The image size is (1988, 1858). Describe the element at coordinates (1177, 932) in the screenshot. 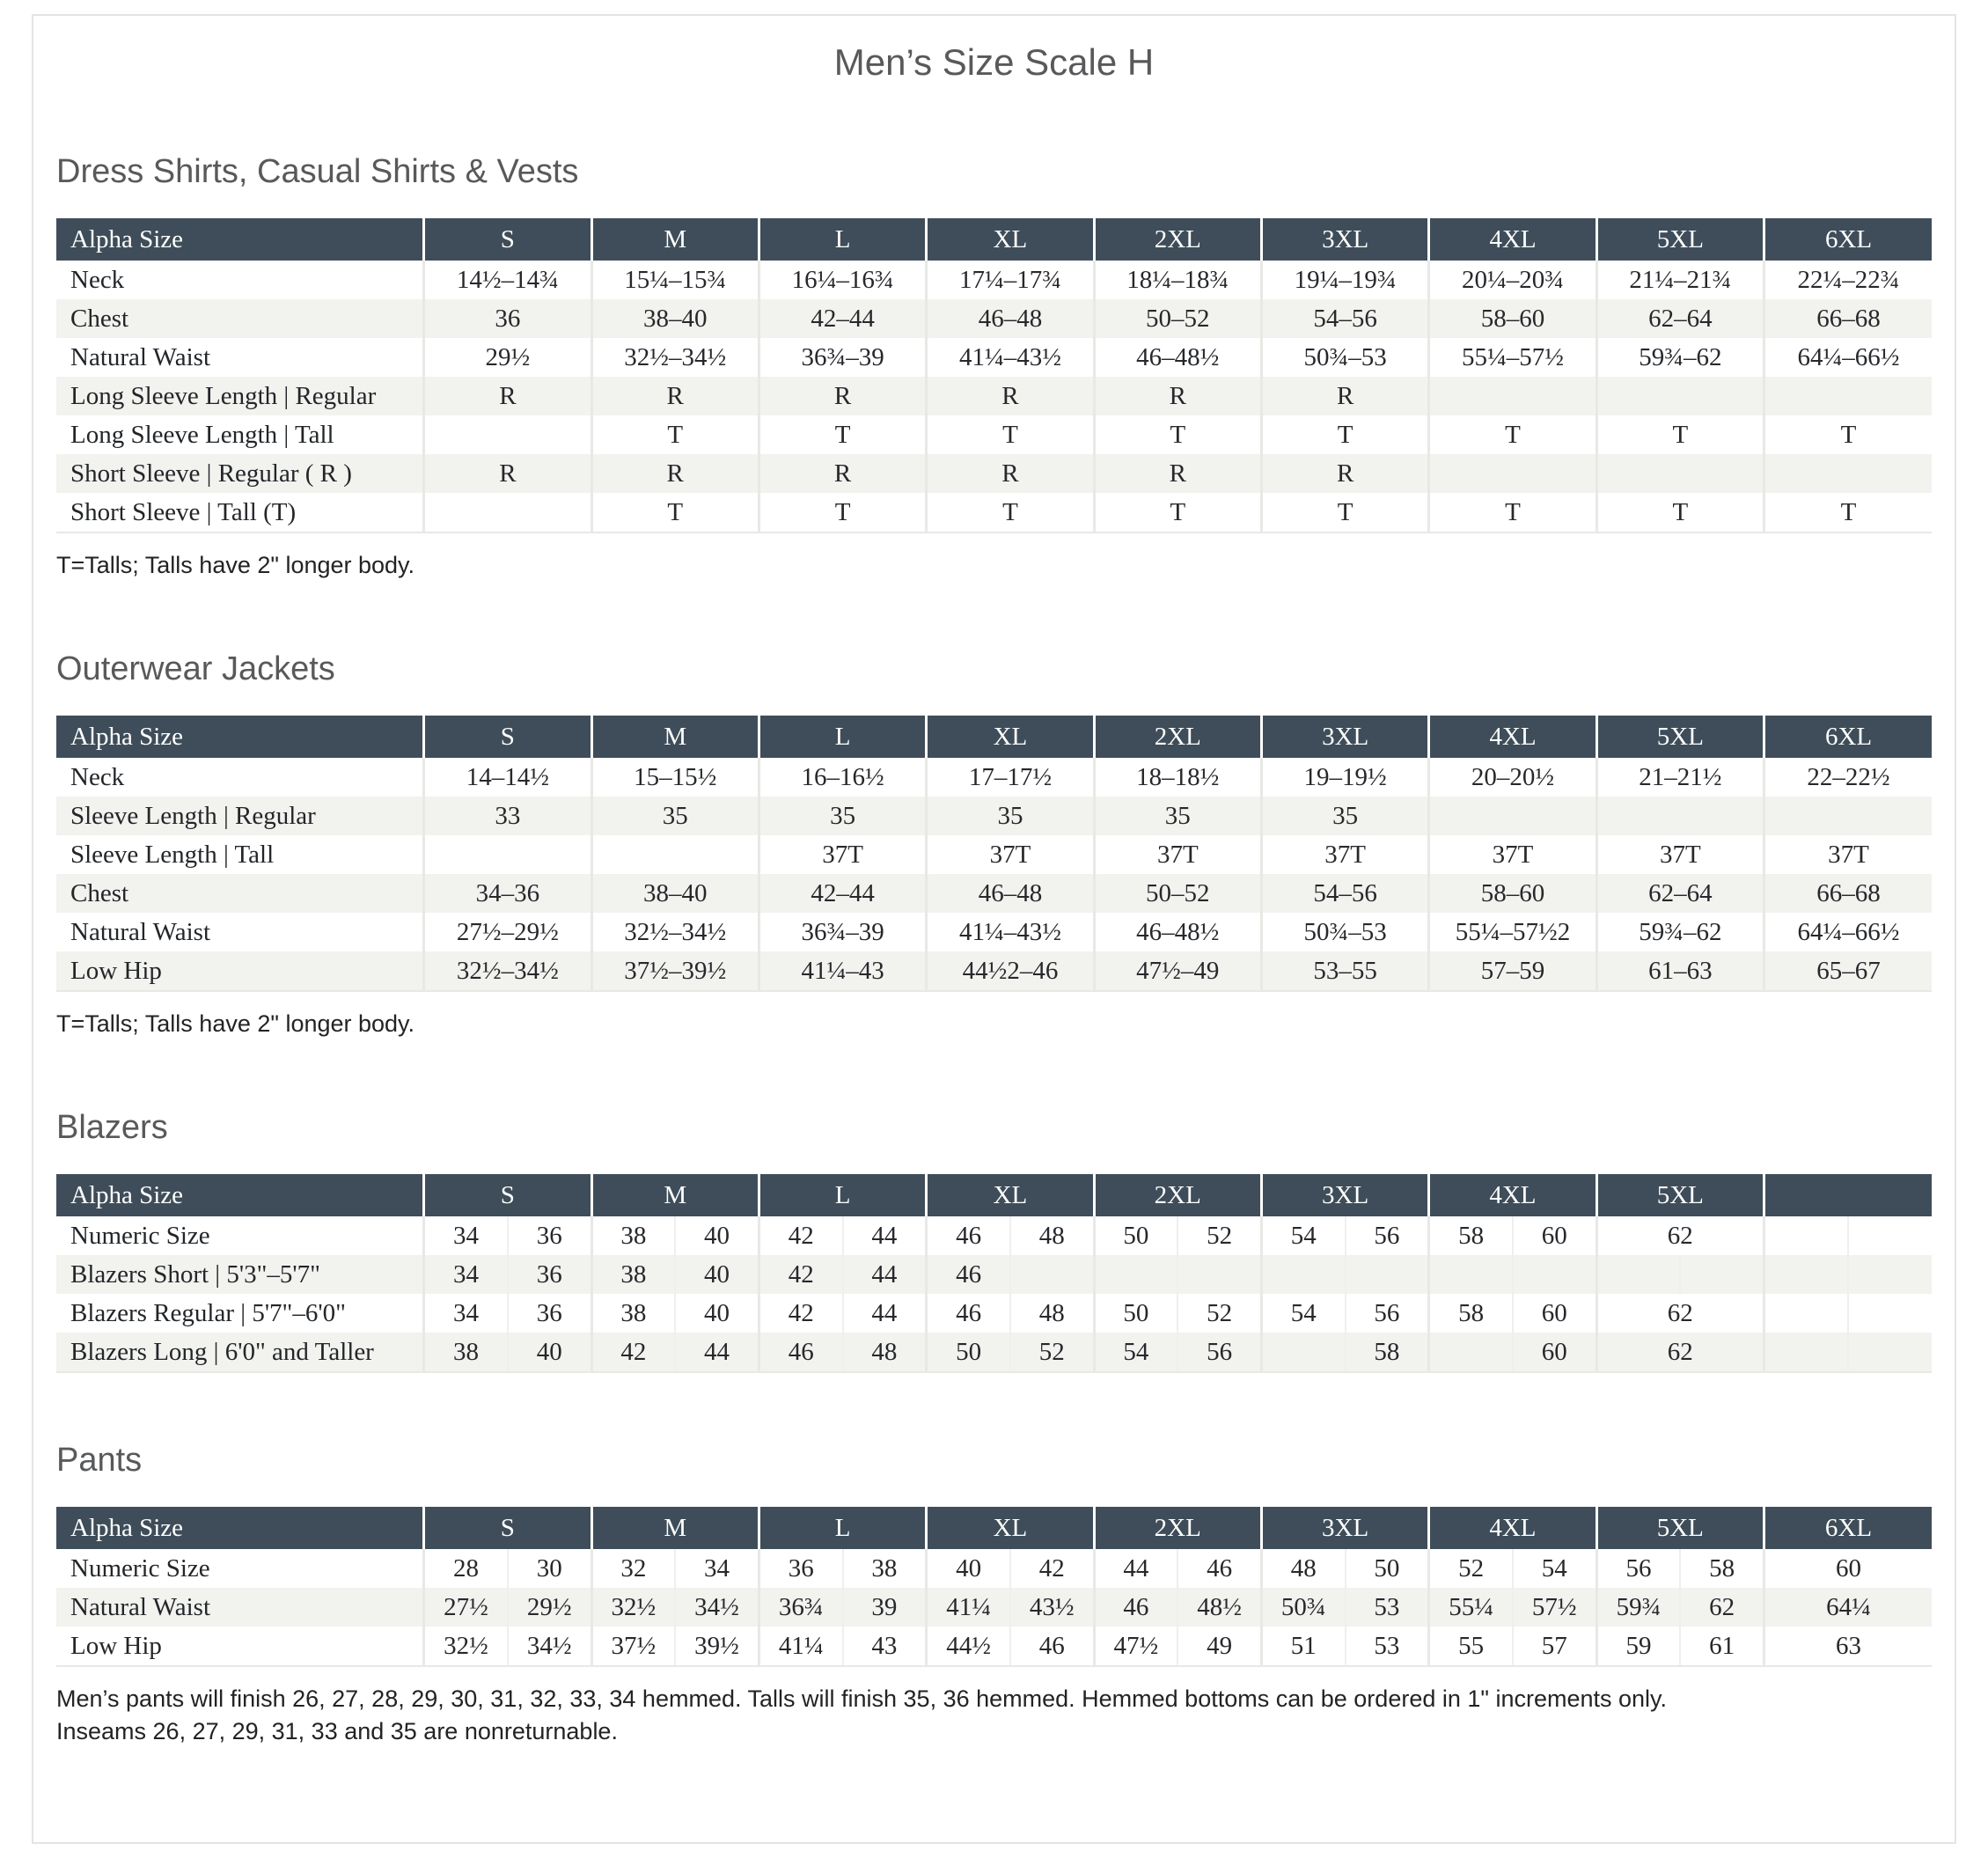

I see `size-value: 46–48½` at that location.